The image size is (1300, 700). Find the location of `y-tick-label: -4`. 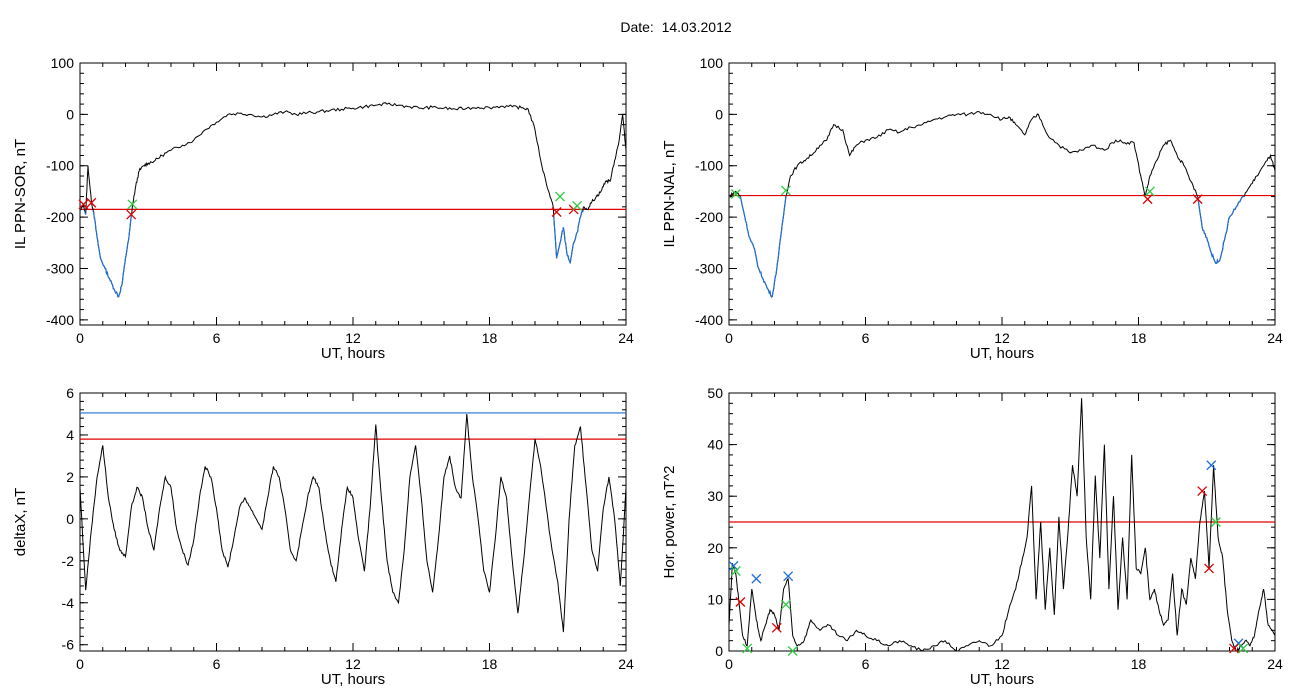

y-tick-label: -4 is located at coordinates (68, 603).